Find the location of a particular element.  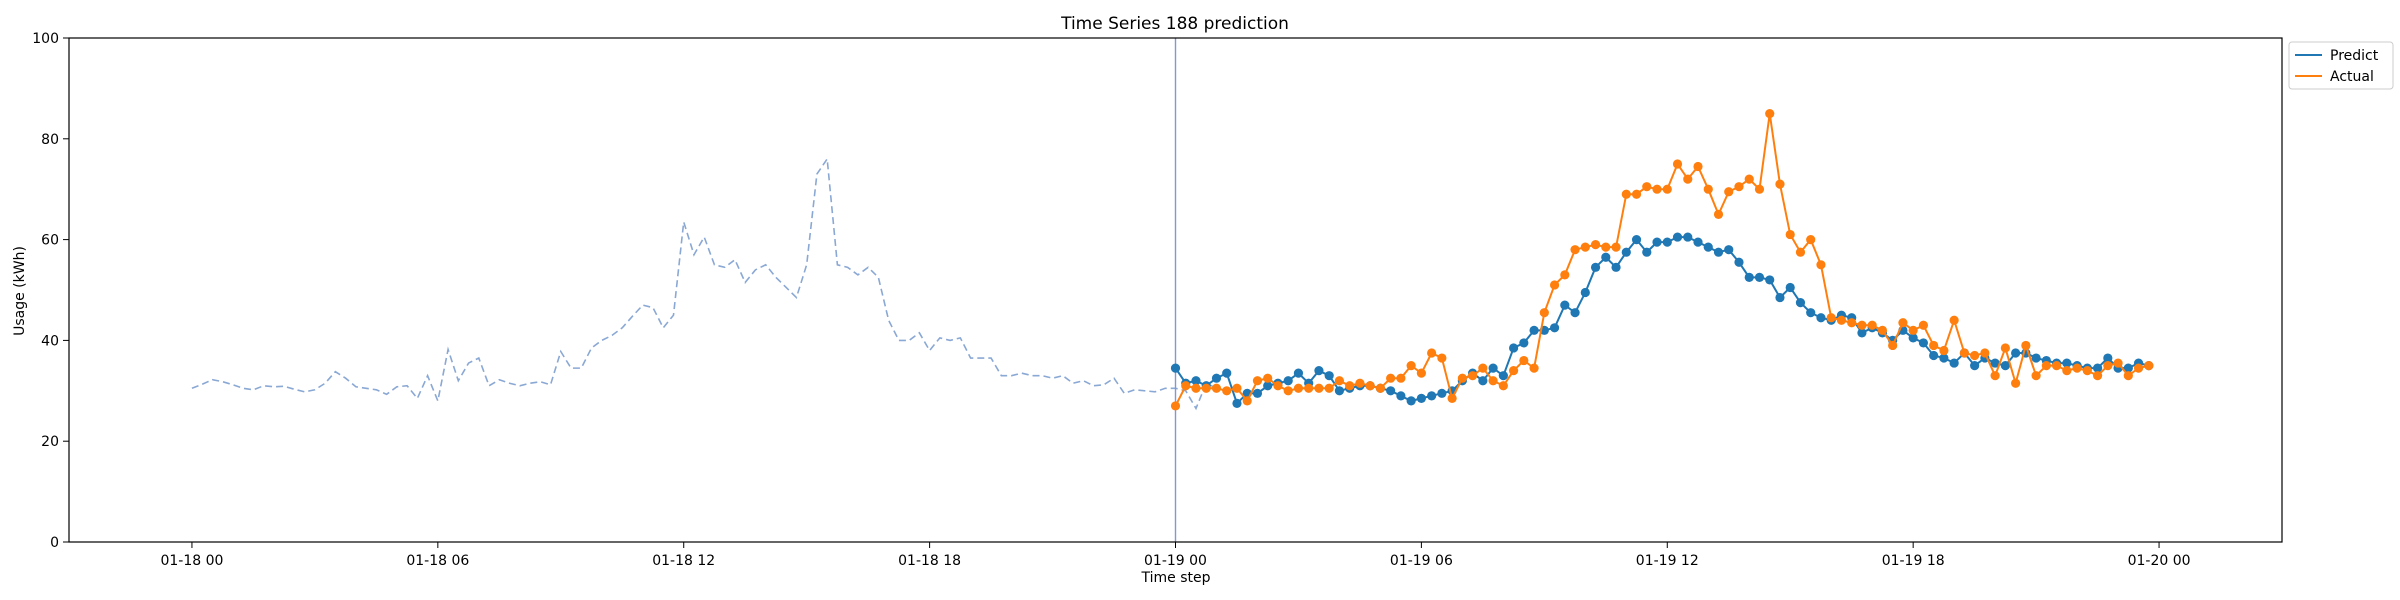

x-tick-label: 01-19 00 is located at coordinates (1175, 561).